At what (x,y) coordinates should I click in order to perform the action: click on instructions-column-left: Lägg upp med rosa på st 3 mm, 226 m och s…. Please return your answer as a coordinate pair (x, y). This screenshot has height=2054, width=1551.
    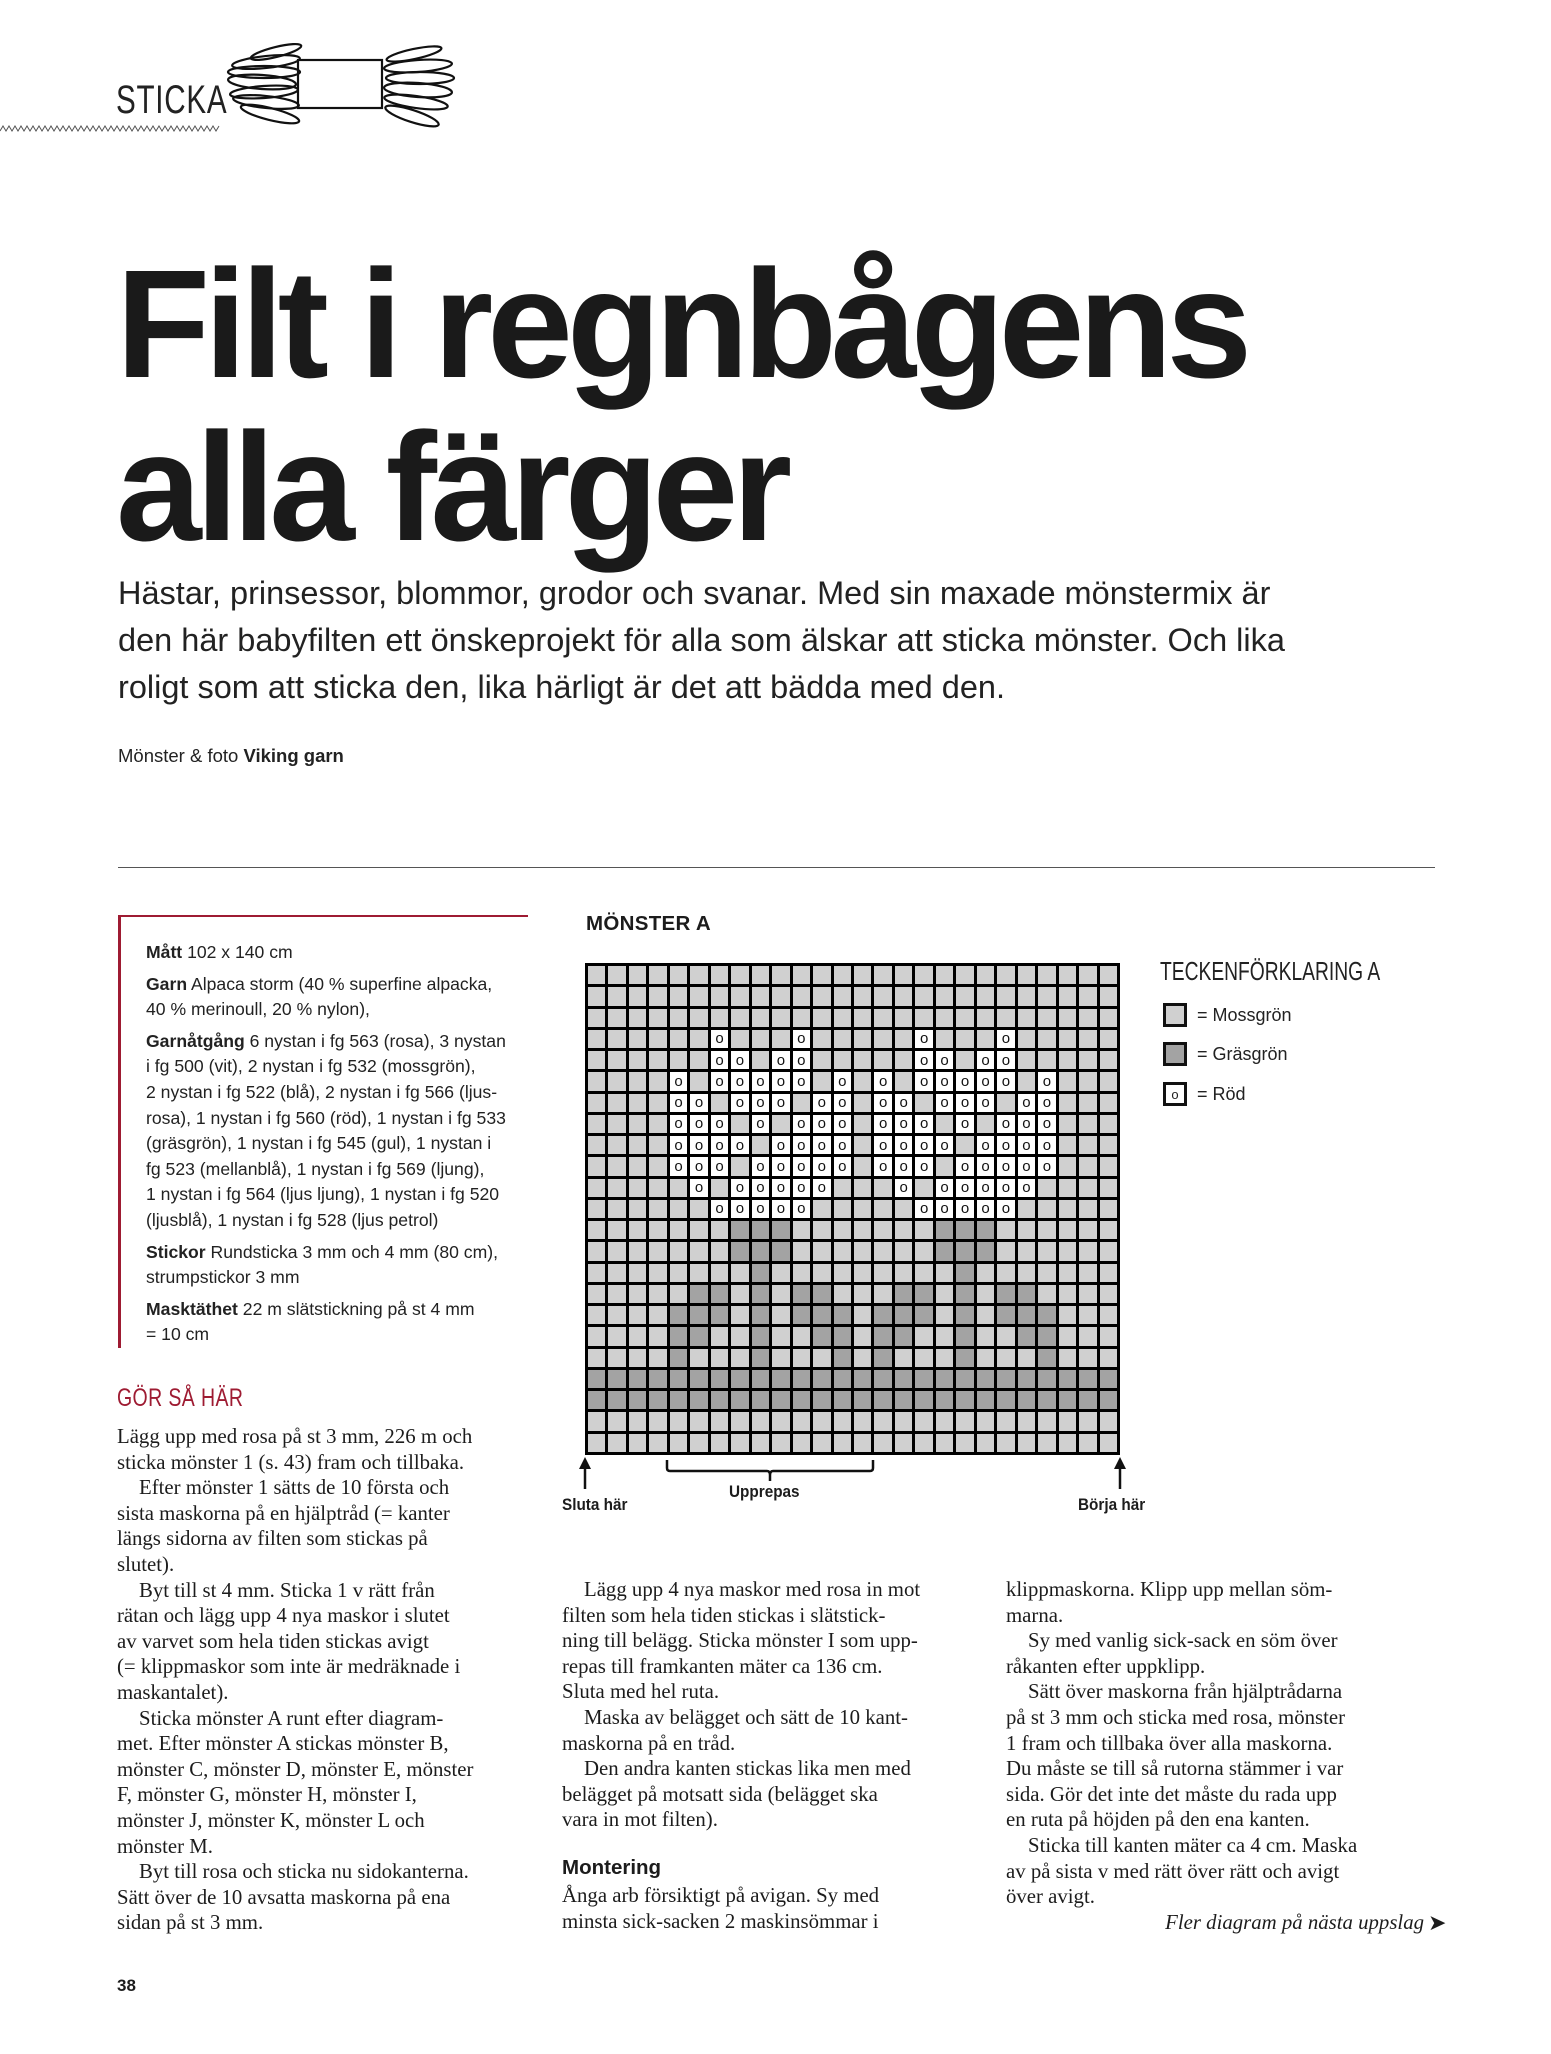
    Looking at the image, I should click on (295, 1680).